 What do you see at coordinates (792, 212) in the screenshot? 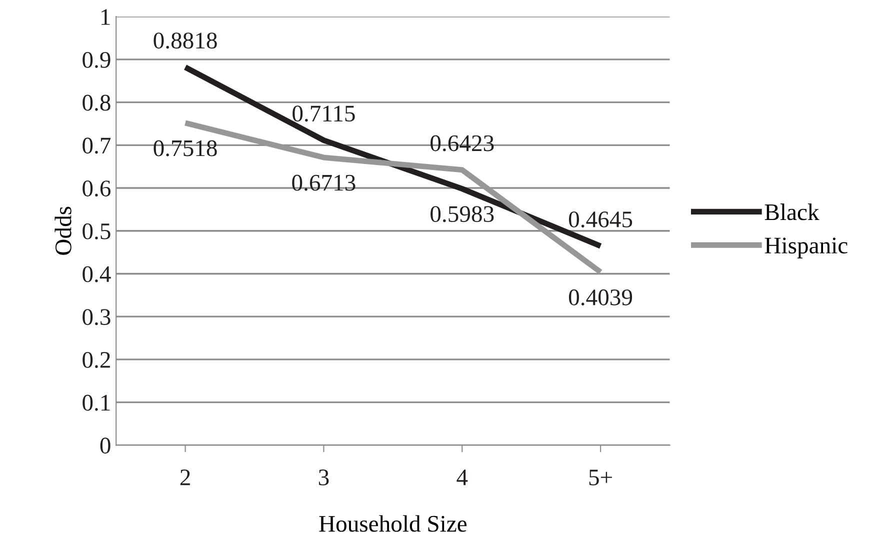
I see `legend-label: Black` at bounding box center [792, 212].